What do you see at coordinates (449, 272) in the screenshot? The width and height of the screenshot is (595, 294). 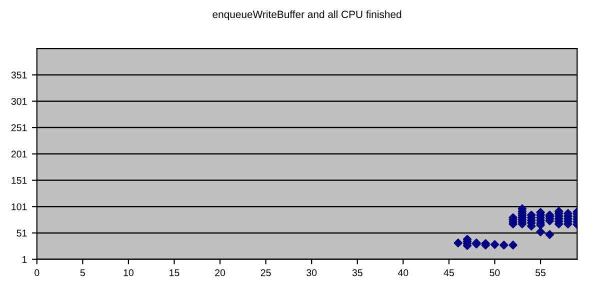 I see `x-tick-label: 45` at bounding box center [449, 272].